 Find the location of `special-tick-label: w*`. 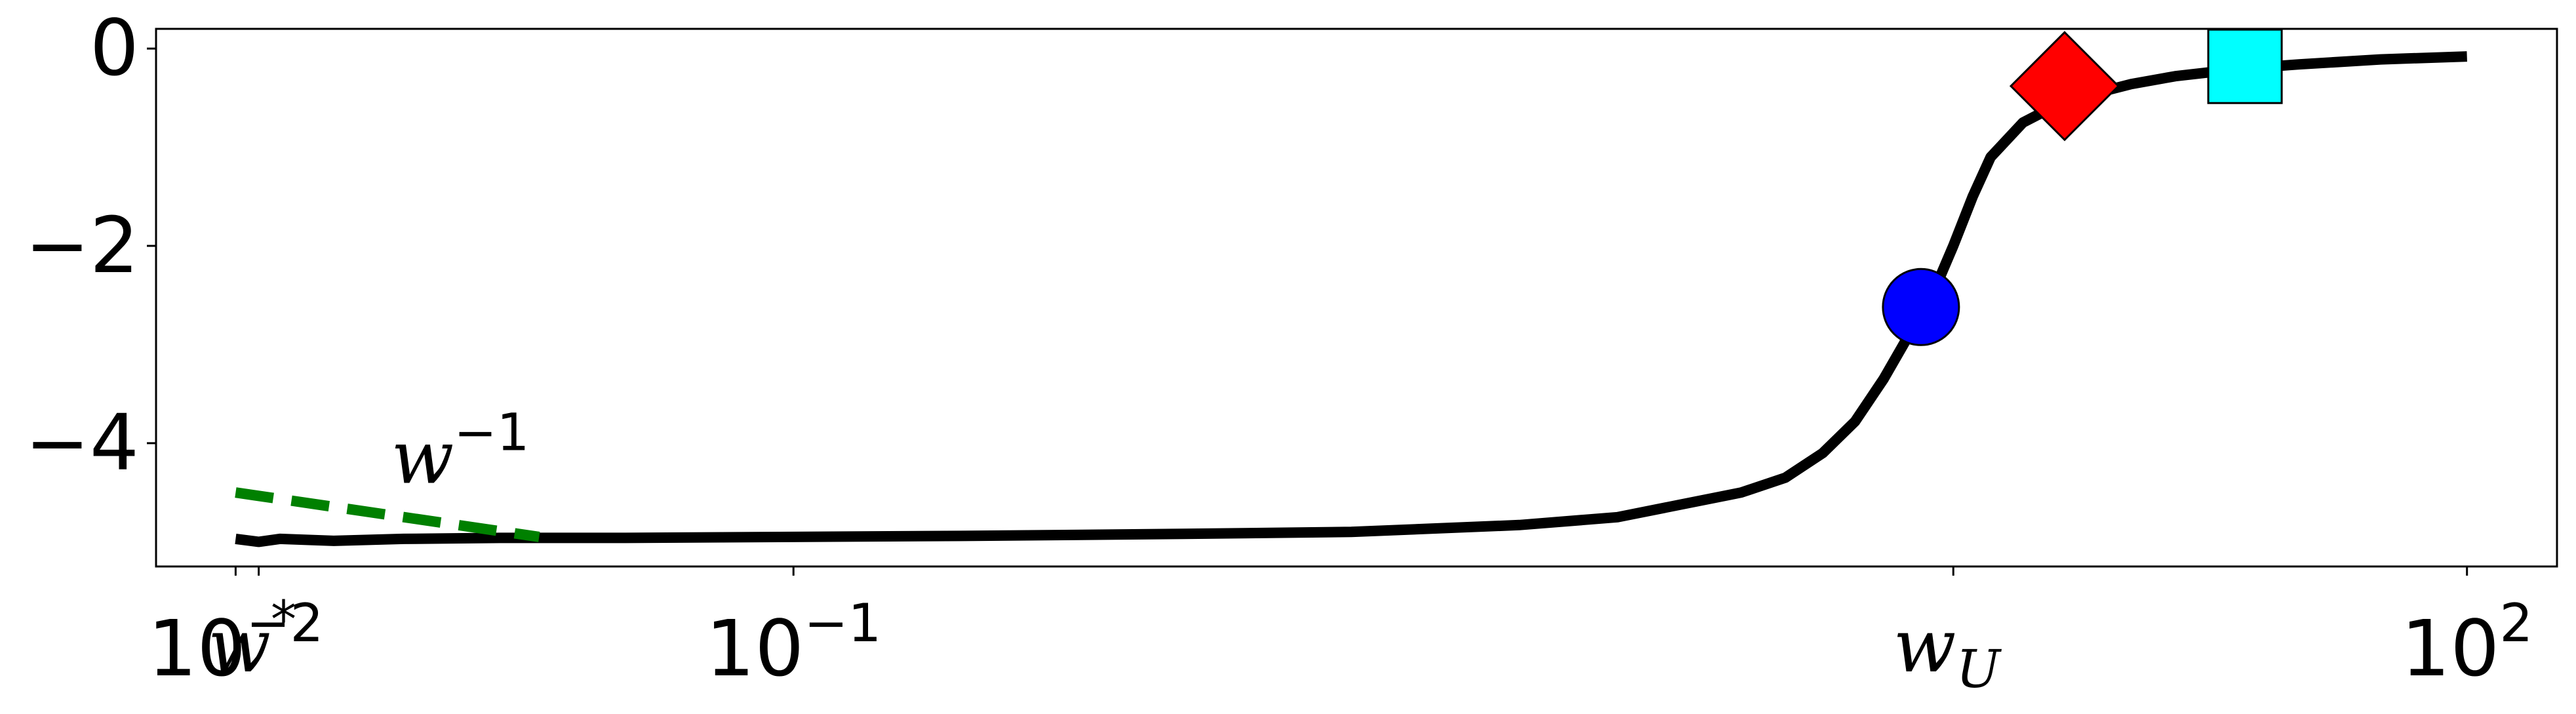

special-tick-label: w* is located at coordinates (252, 640).